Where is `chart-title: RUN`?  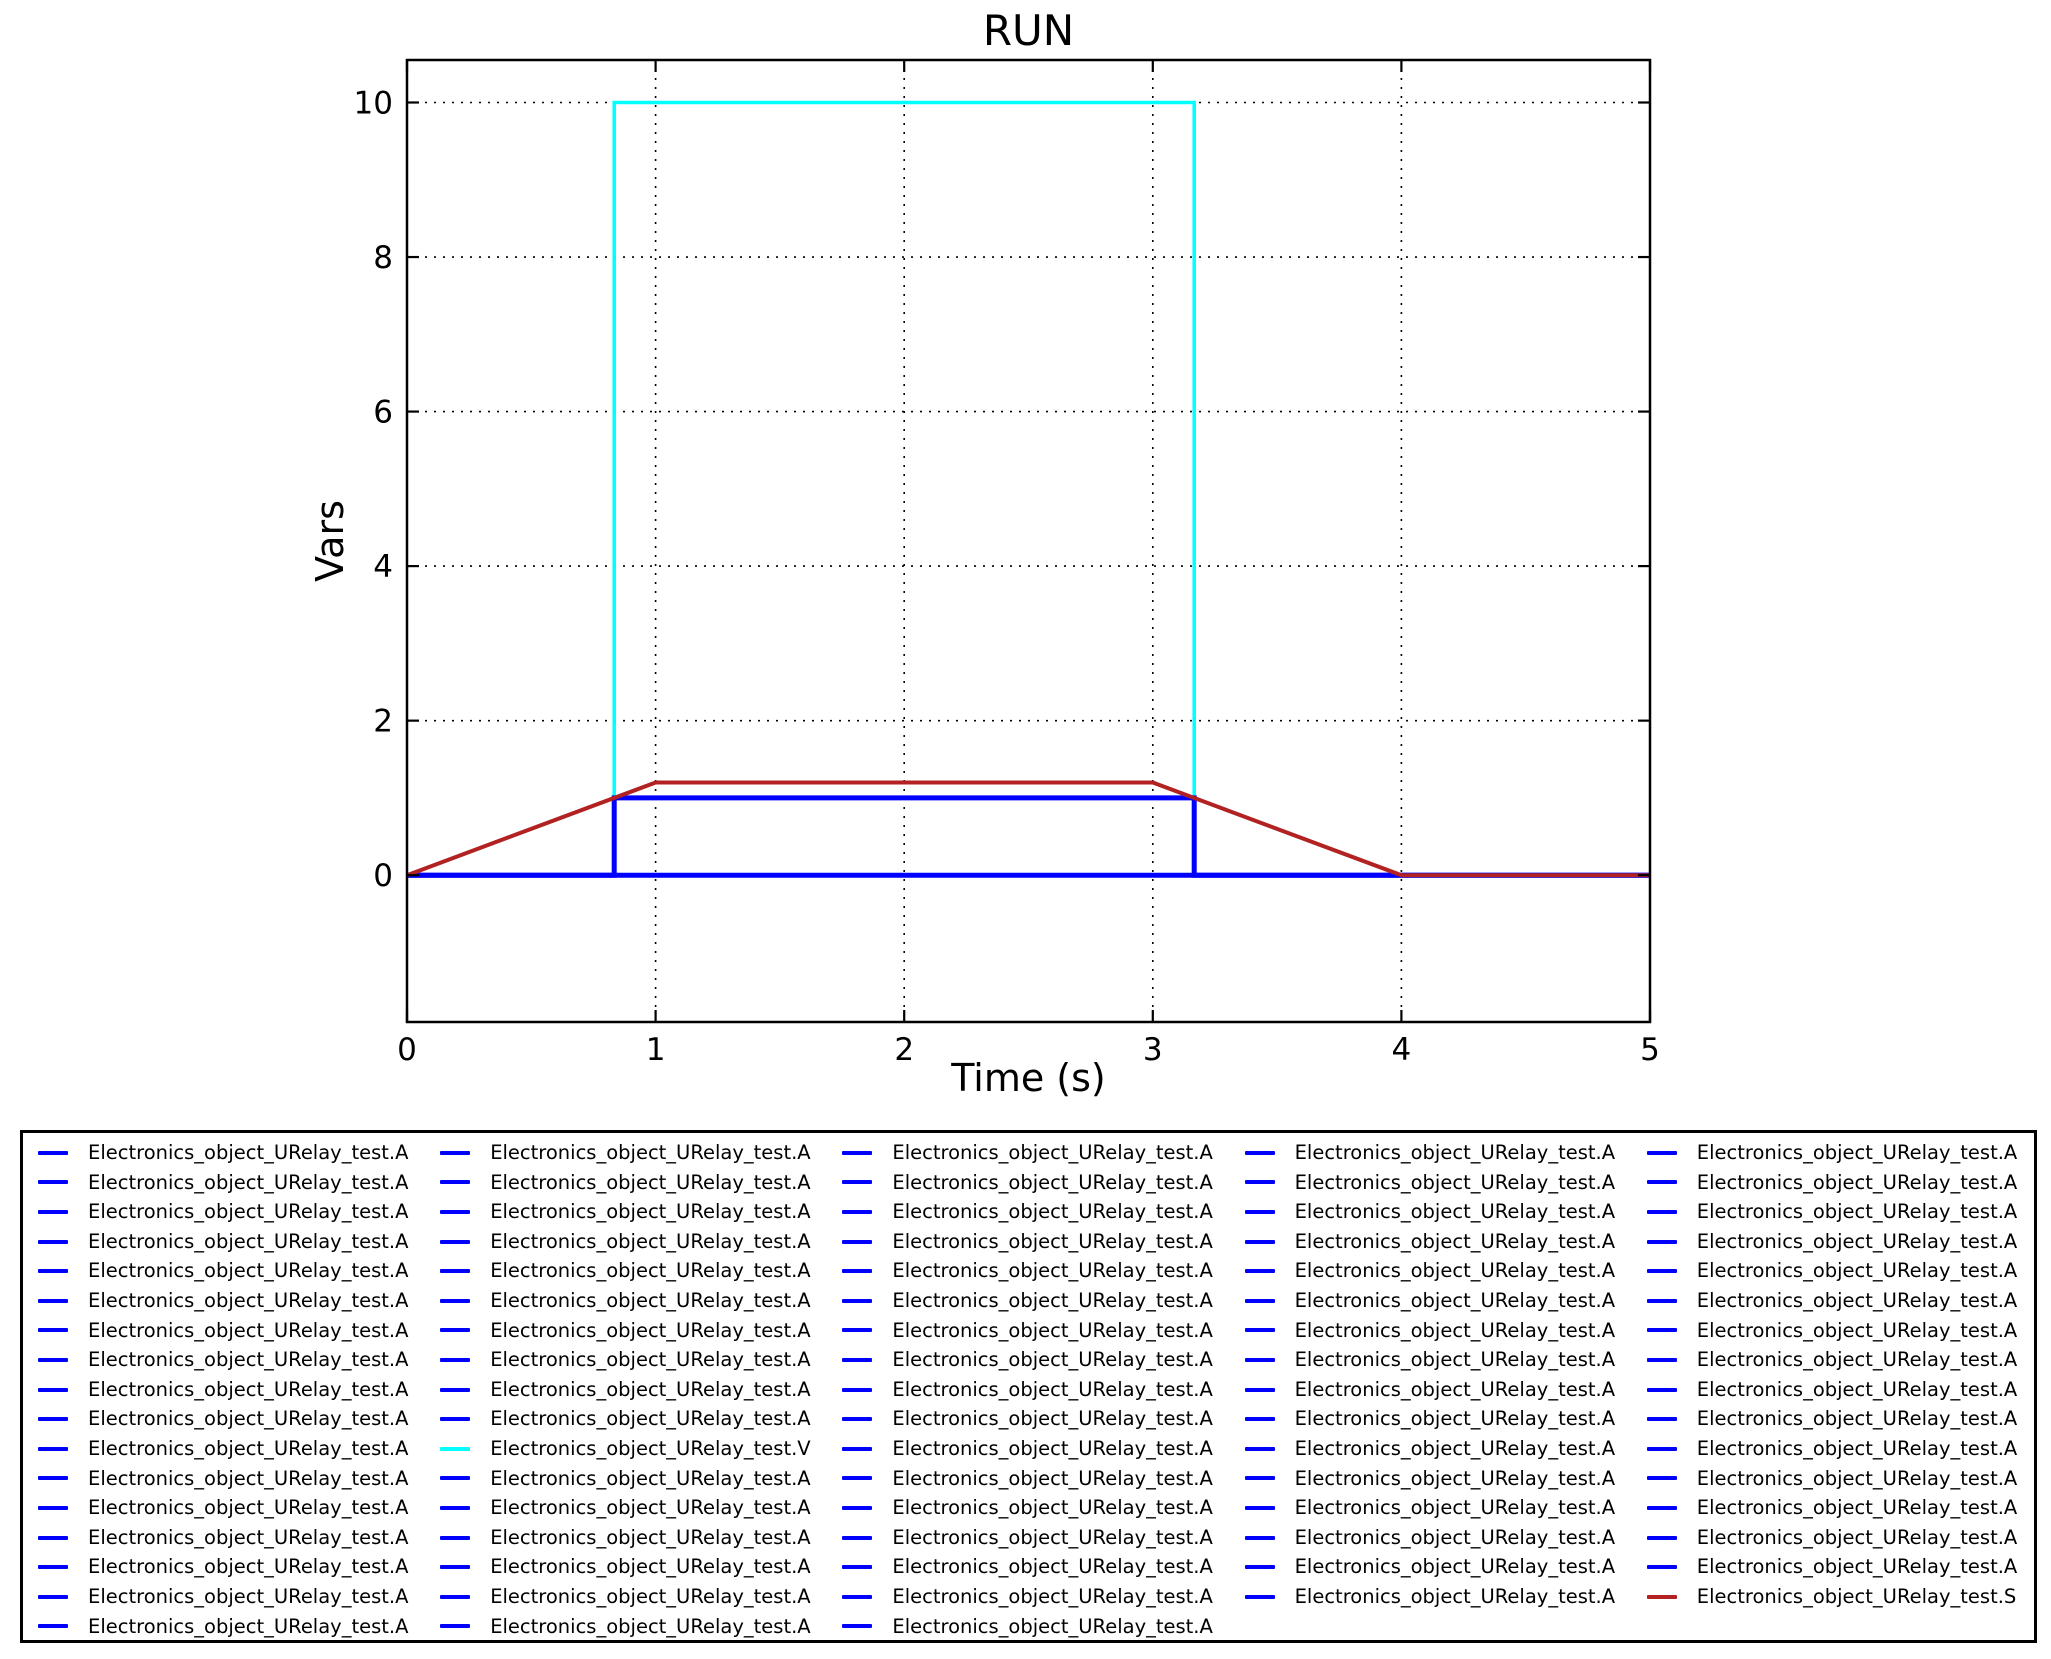
chart-title: RUN is located at coordinates (1028, 30).